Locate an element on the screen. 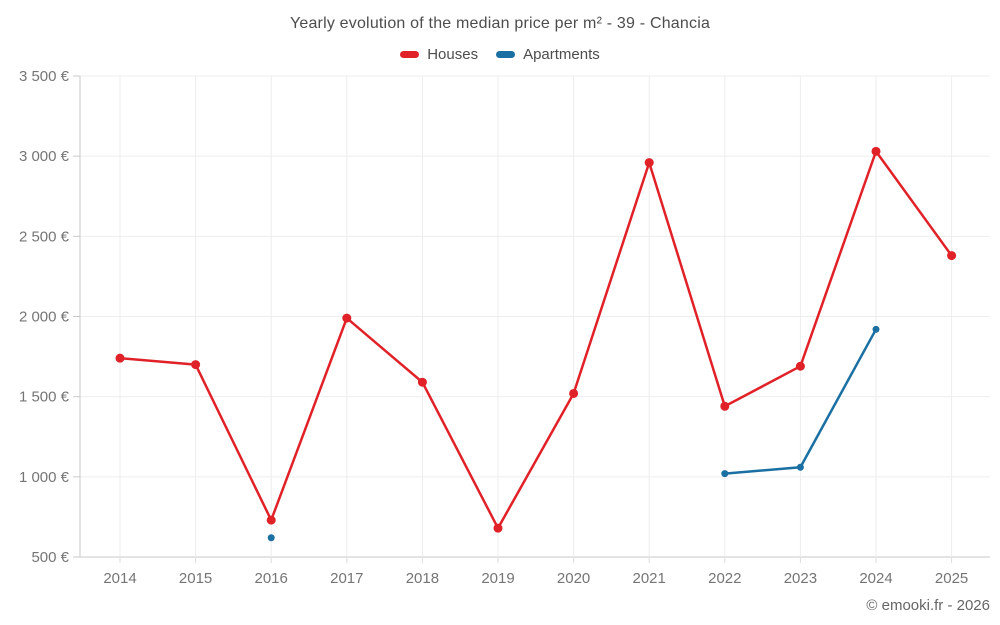  houses-point-2022 is located at coordinates (725, 406).